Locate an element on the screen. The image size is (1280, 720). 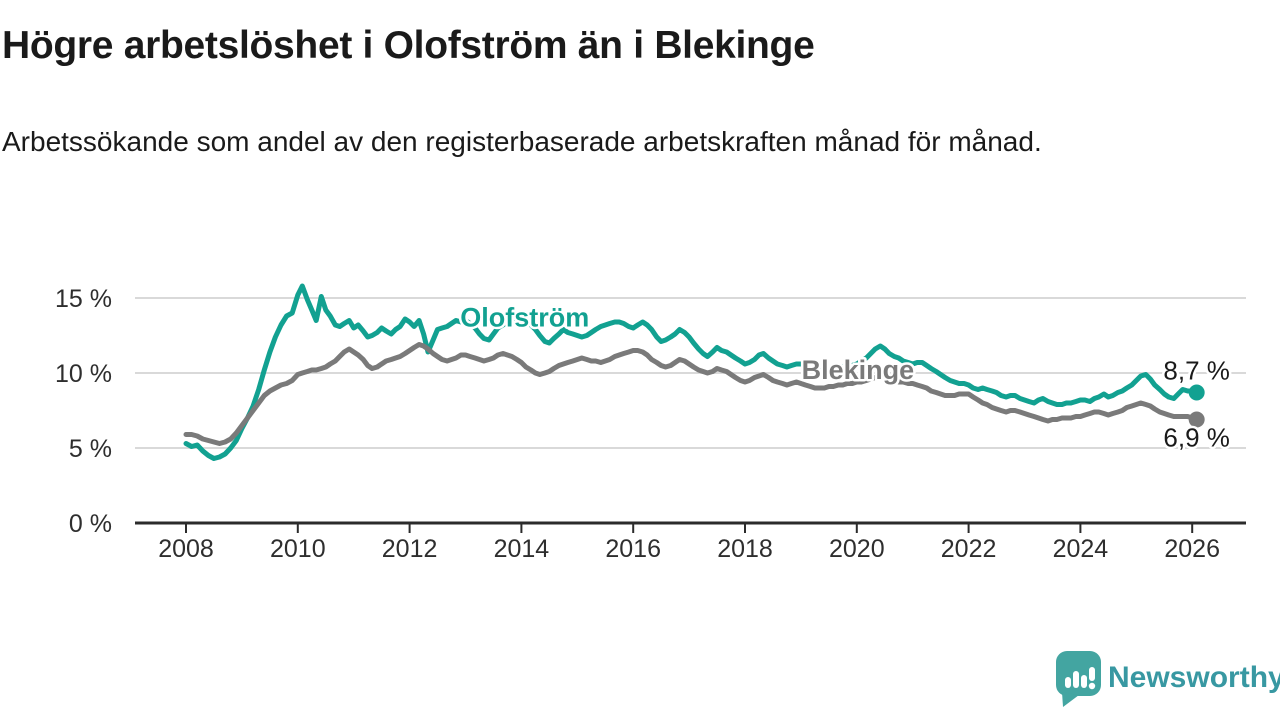
series-label-blekinge: Blekinge is located at coordinates (858, 370).